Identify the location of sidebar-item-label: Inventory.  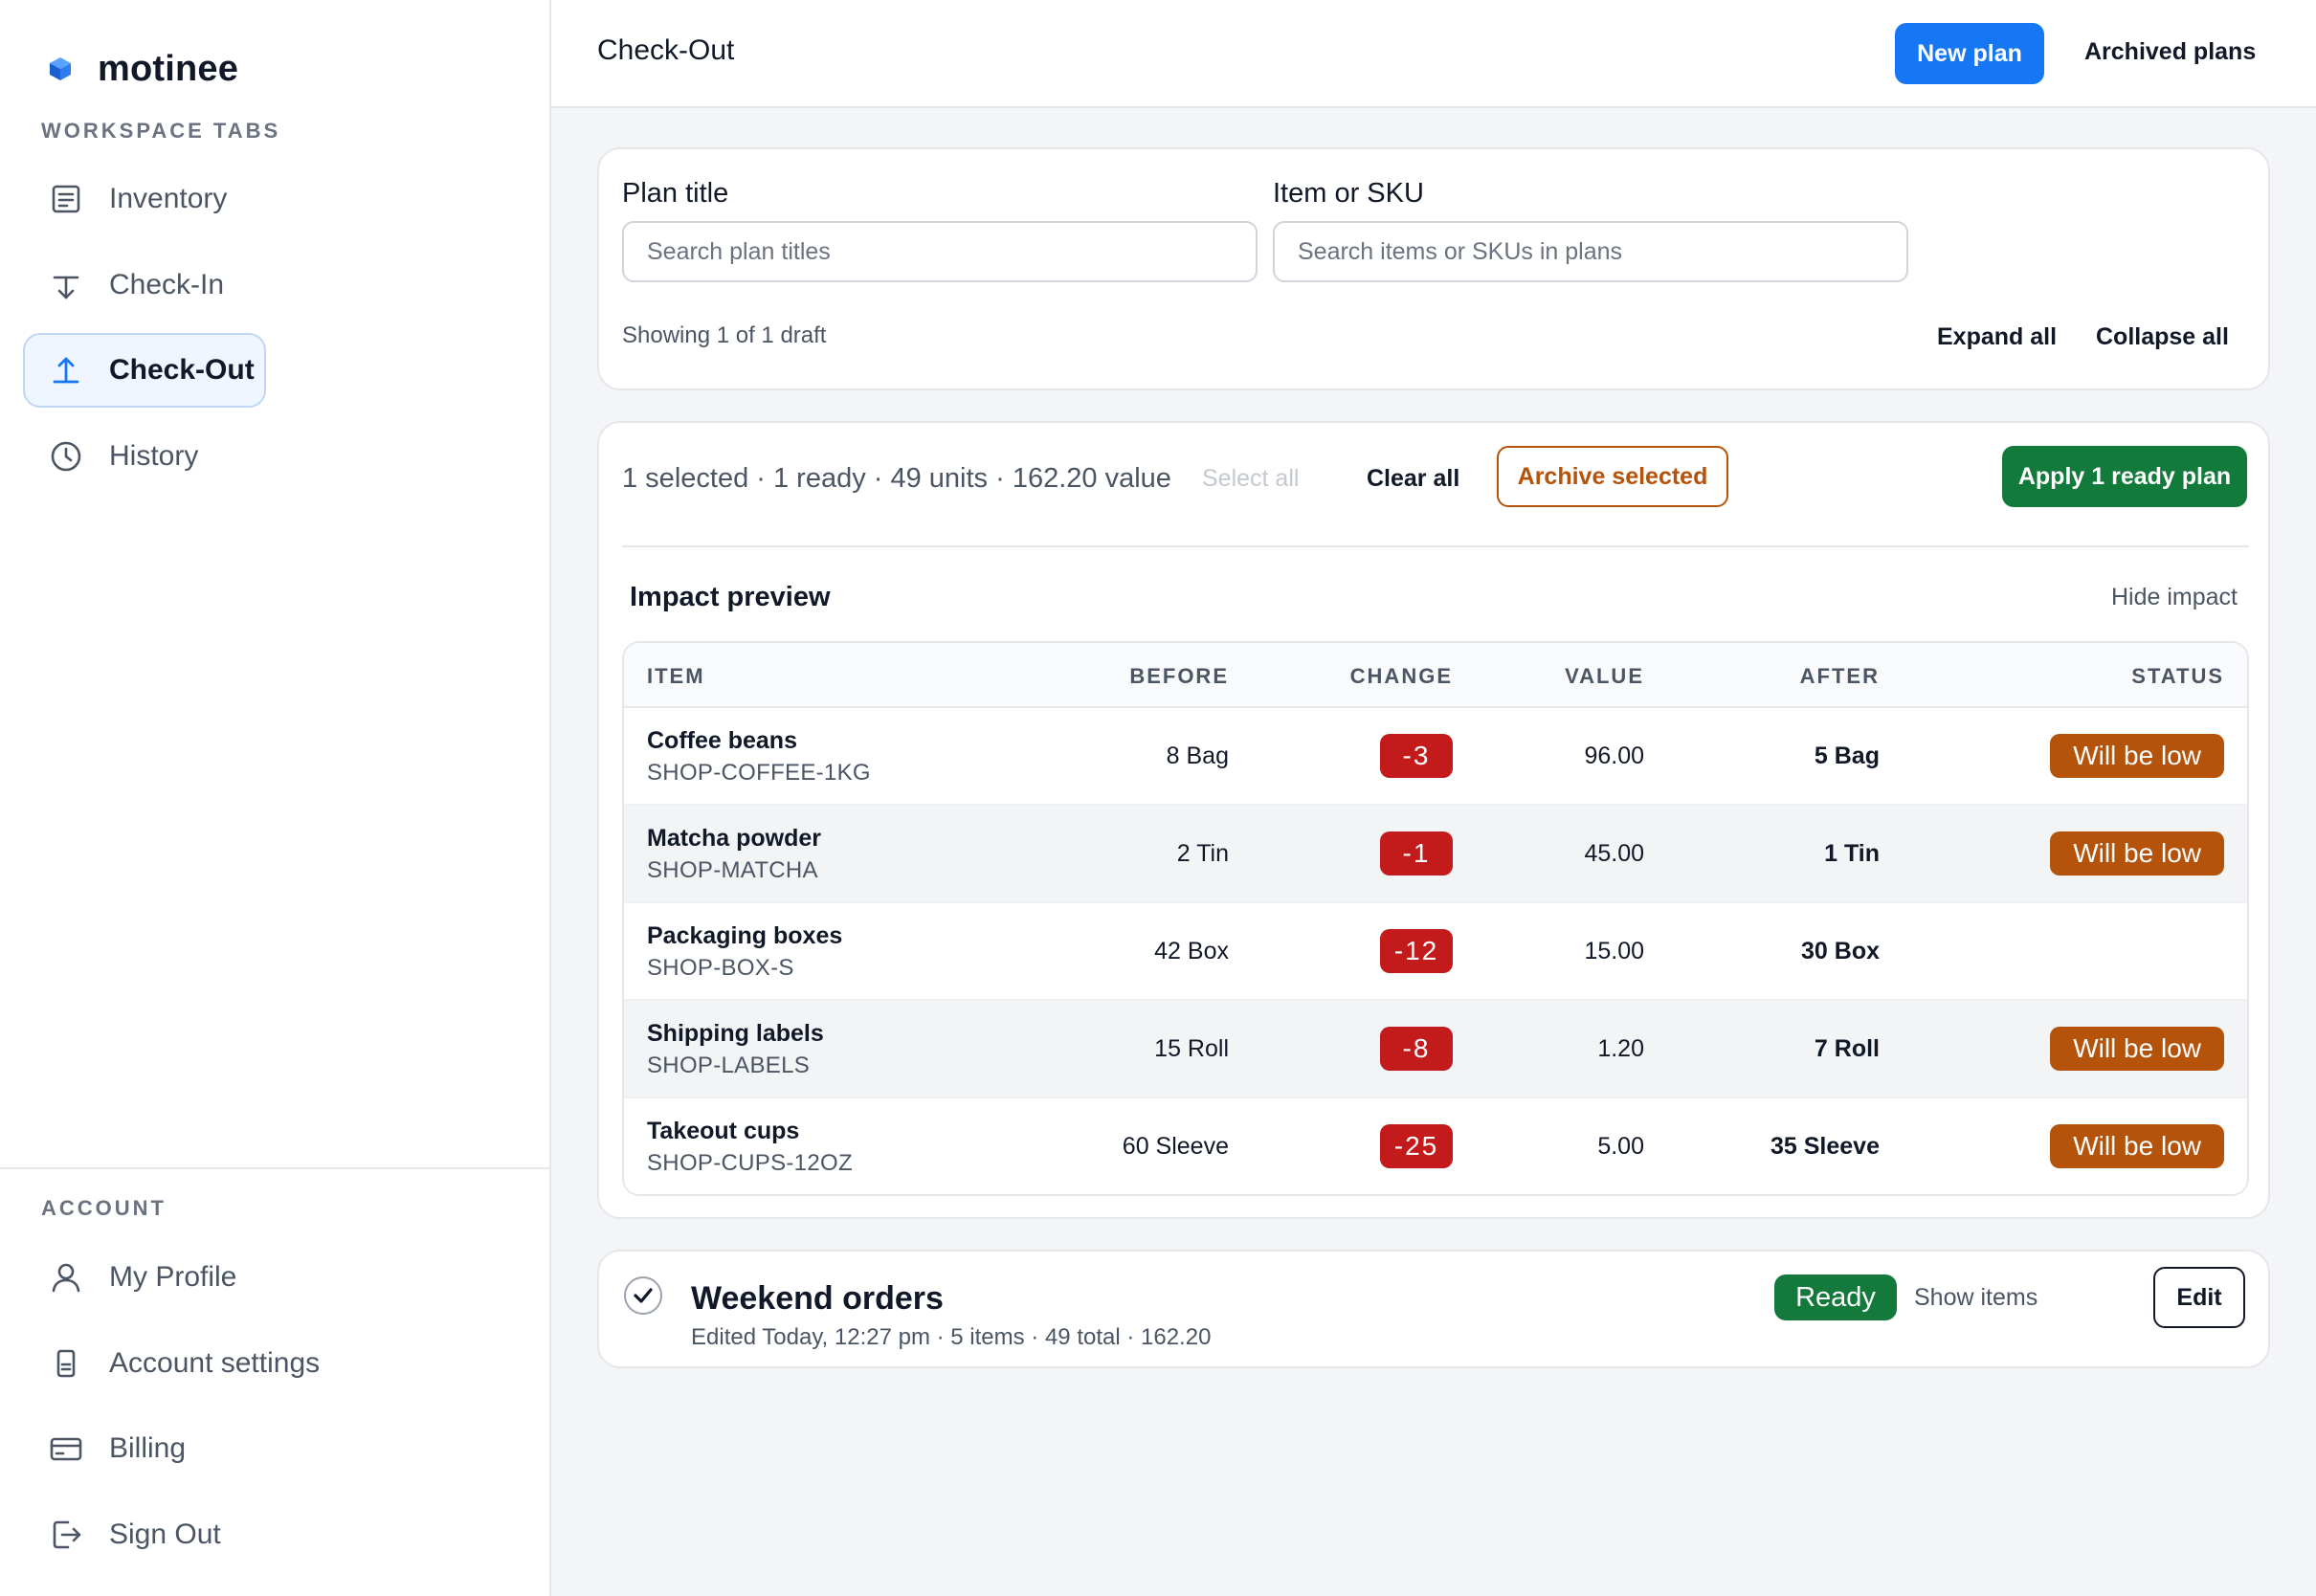
(168, 199).